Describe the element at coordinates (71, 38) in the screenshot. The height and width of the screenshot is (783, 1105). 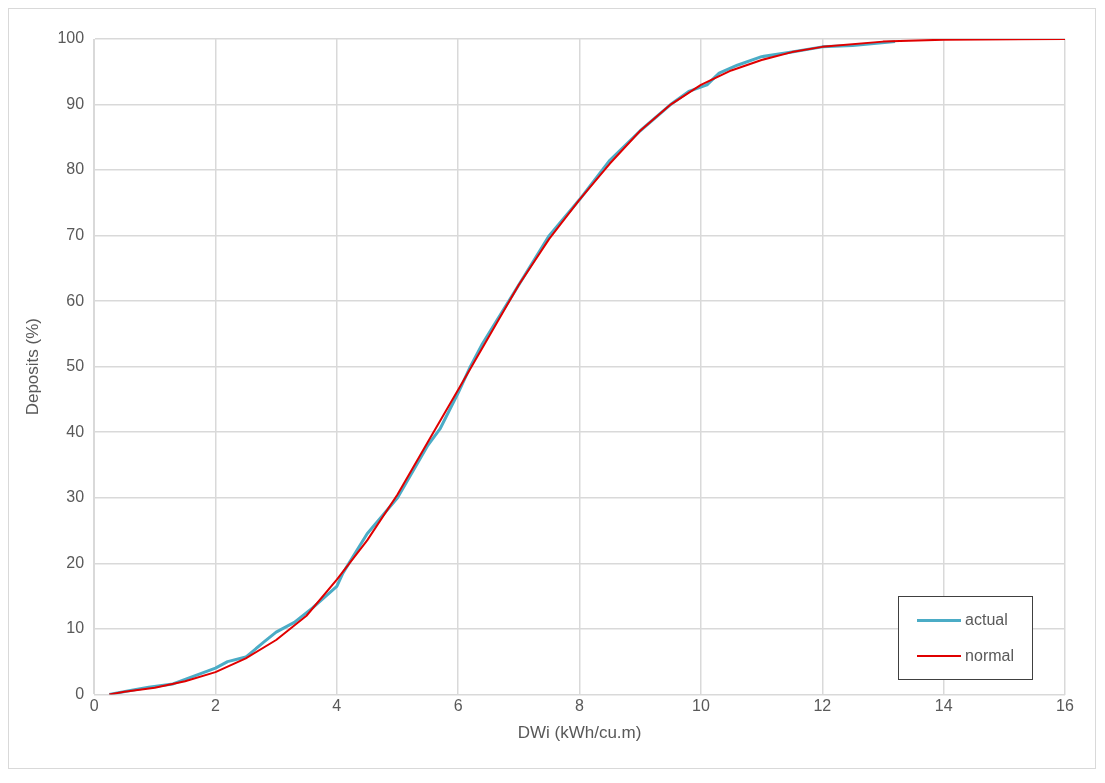
I see `y-tick-label: 100` at that location.